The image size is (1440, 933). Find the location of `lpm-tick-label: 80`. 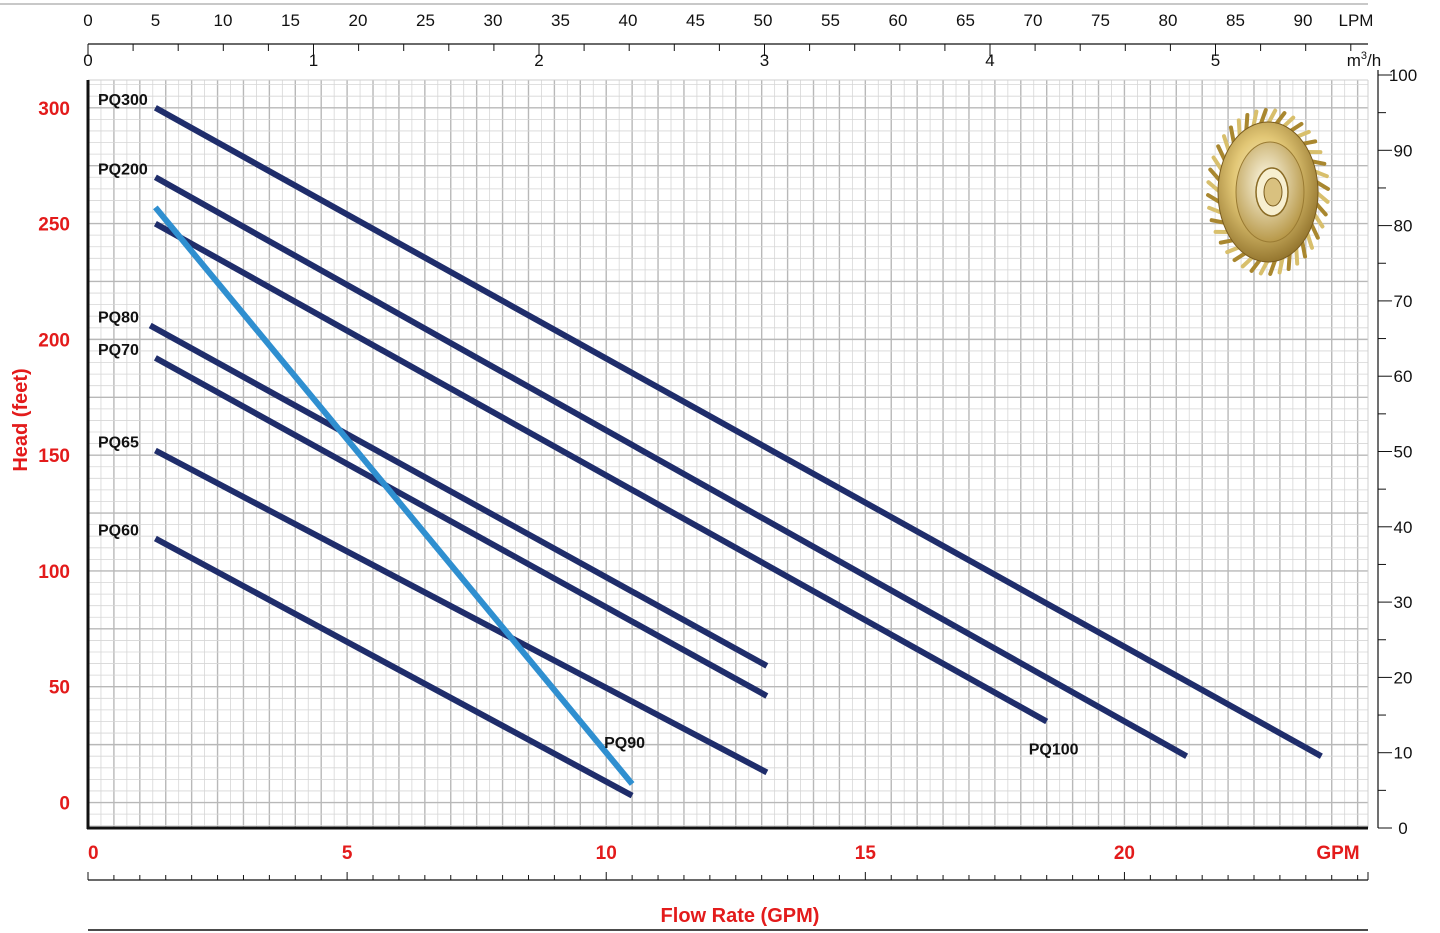

lpm-tick-label: 80 is located at coordinates (1168, 20).